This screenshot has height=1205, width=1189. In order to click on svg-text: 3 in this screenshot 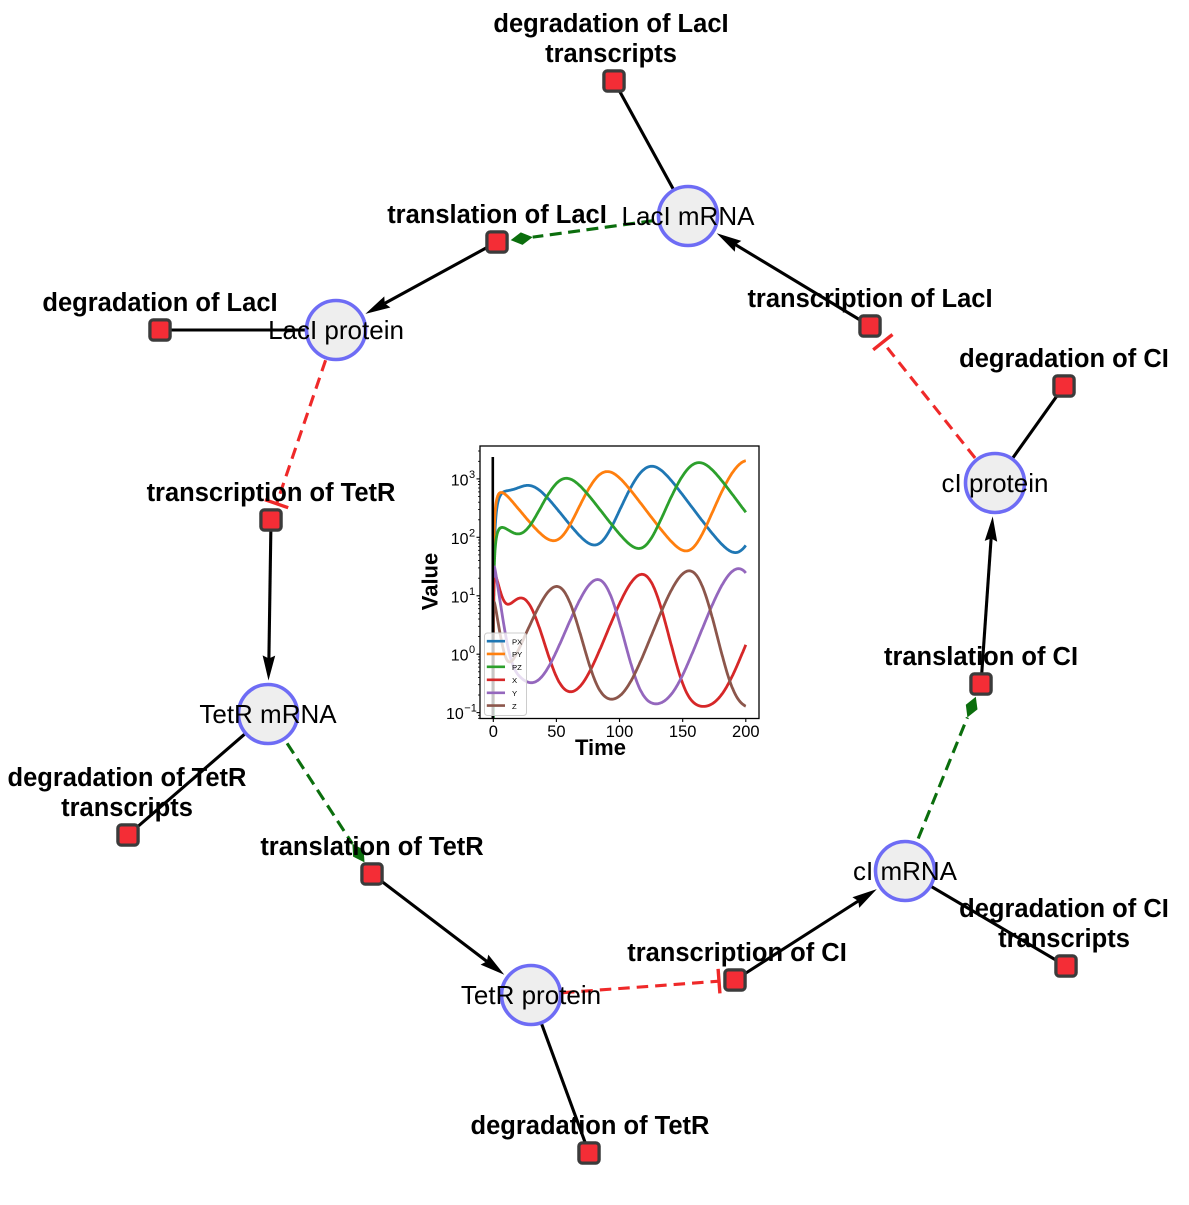, I will do `click(472, 475)`.